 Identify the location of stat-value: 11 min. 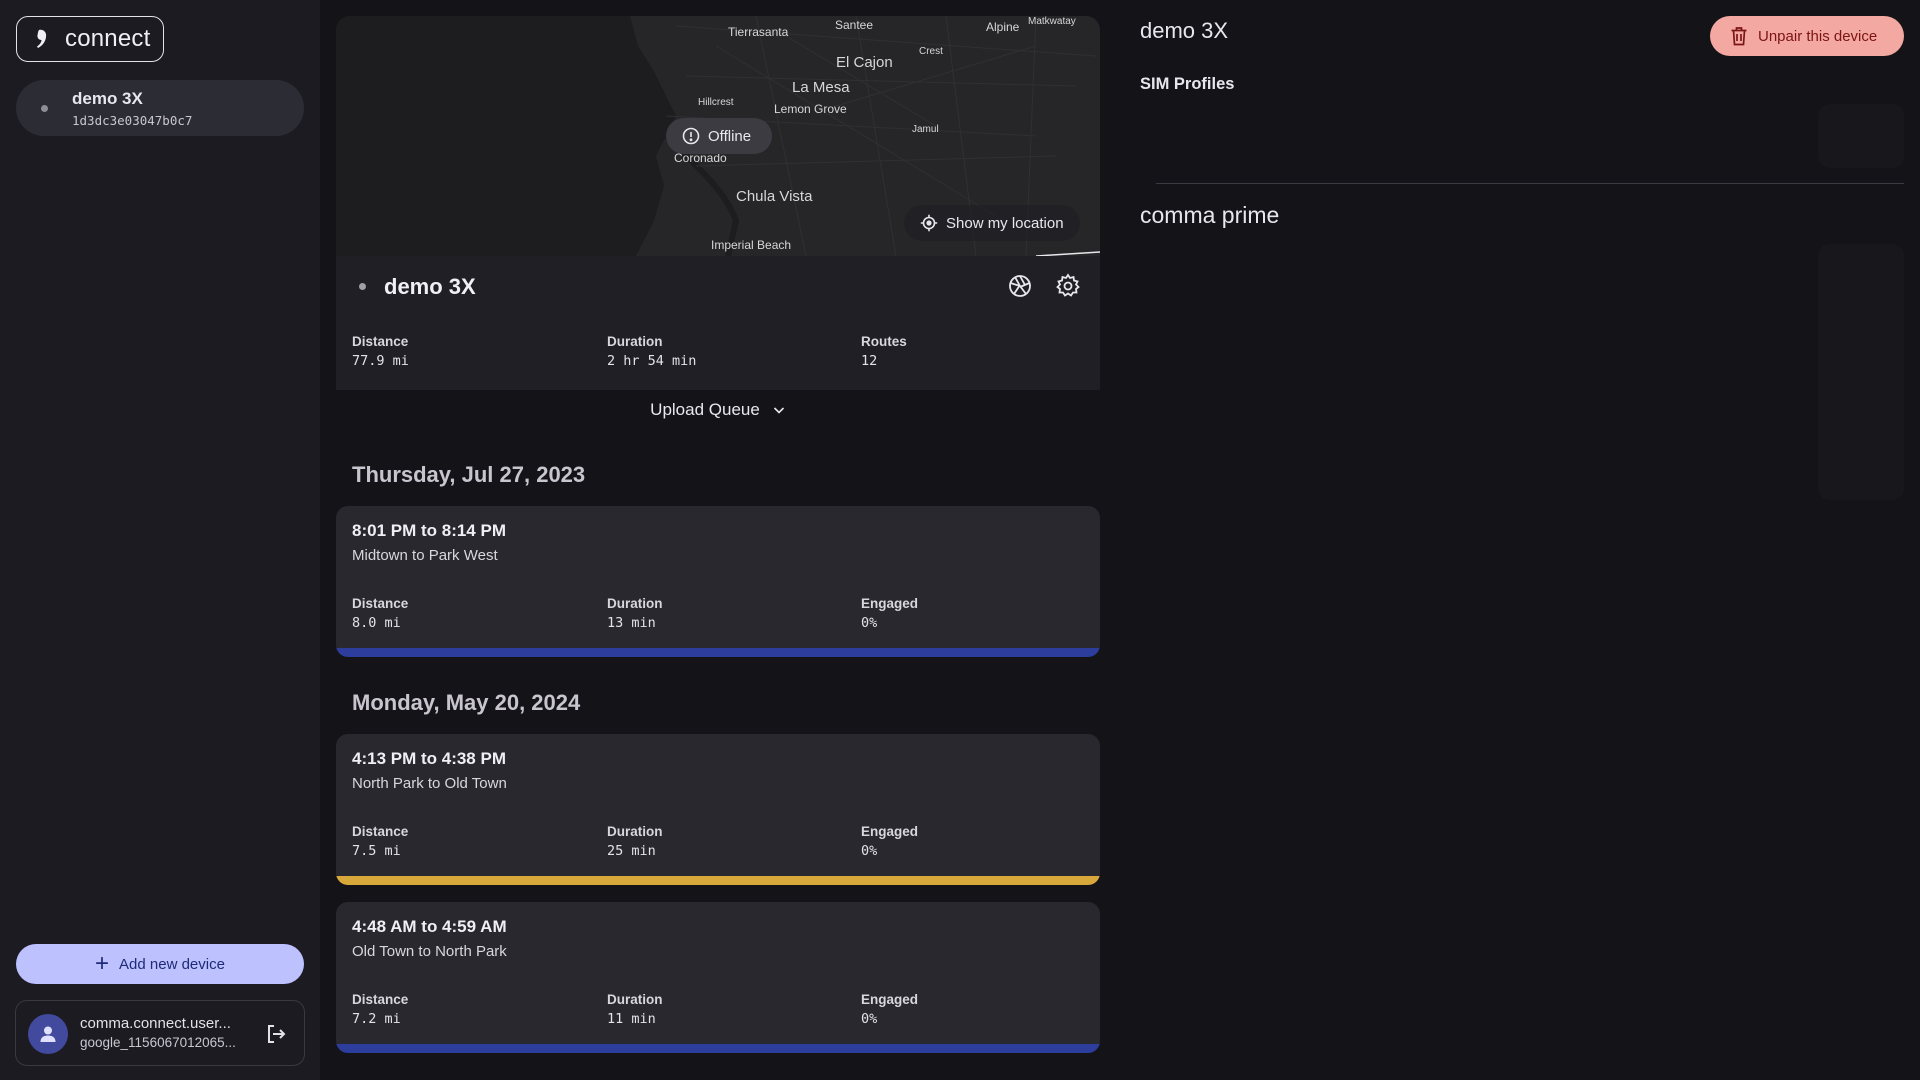
(631, 1019).